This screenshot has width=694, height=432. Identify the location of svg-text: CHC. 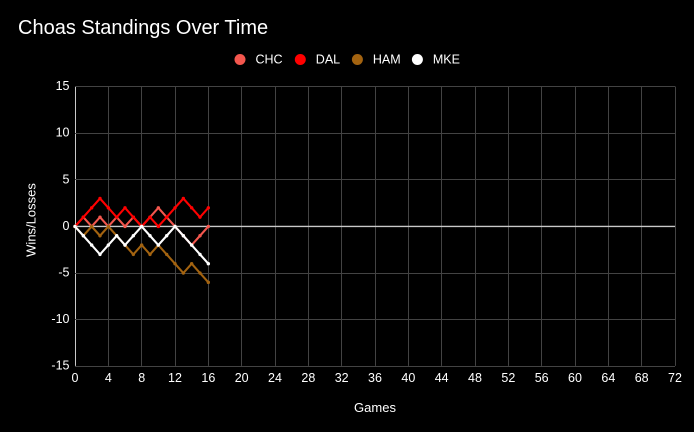
(269, 60).